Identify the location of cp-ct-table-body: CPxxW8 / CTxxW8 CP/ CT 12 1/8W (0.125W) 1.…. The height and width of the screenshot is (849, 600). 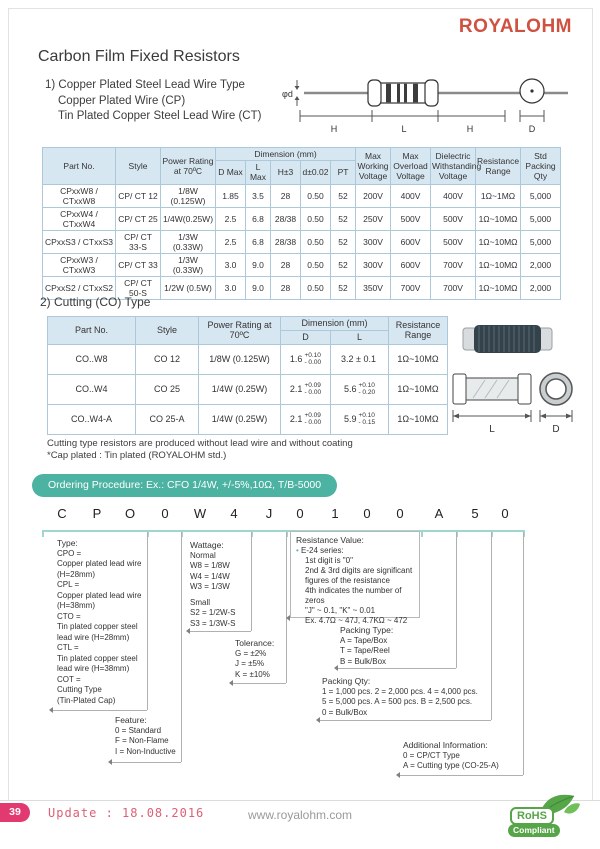
(302, 241).